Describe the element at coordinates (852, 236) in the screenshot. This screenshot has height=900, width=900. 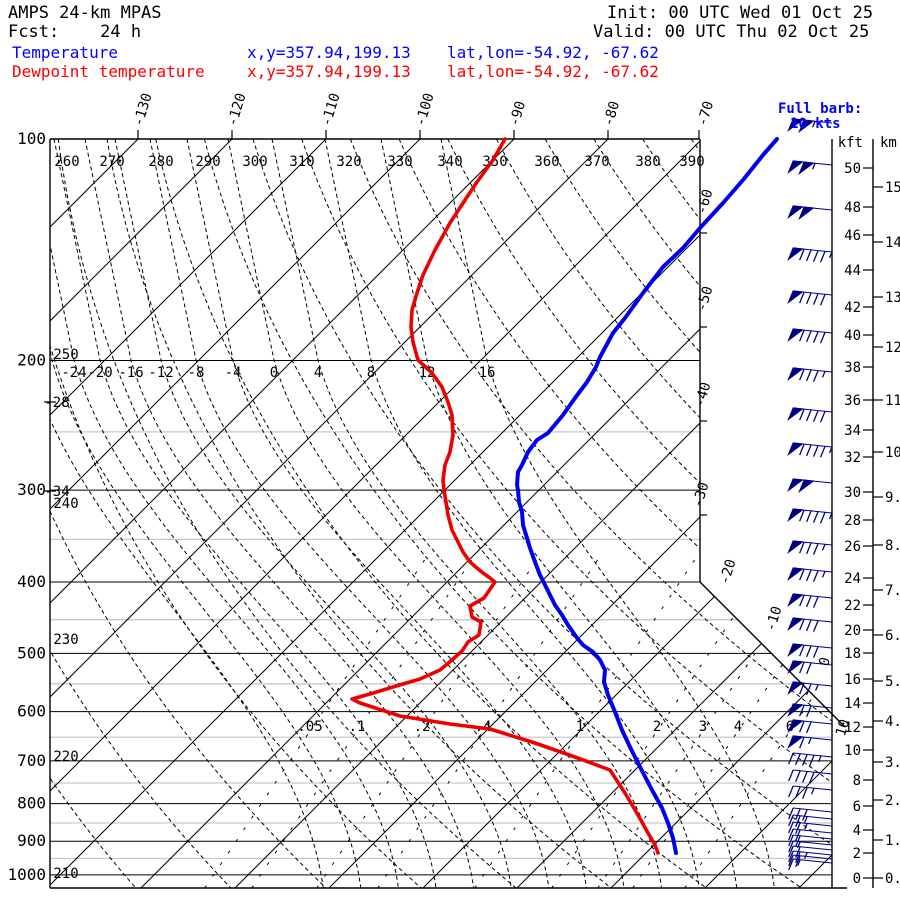
I see `svg-text: 46` at that location.